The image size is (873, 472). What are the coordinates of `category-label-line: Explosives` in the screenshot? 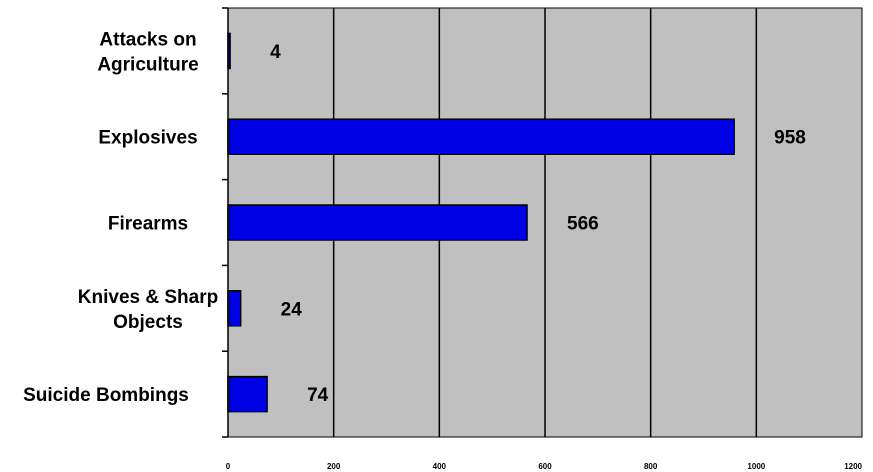 It's located at (147, 138).